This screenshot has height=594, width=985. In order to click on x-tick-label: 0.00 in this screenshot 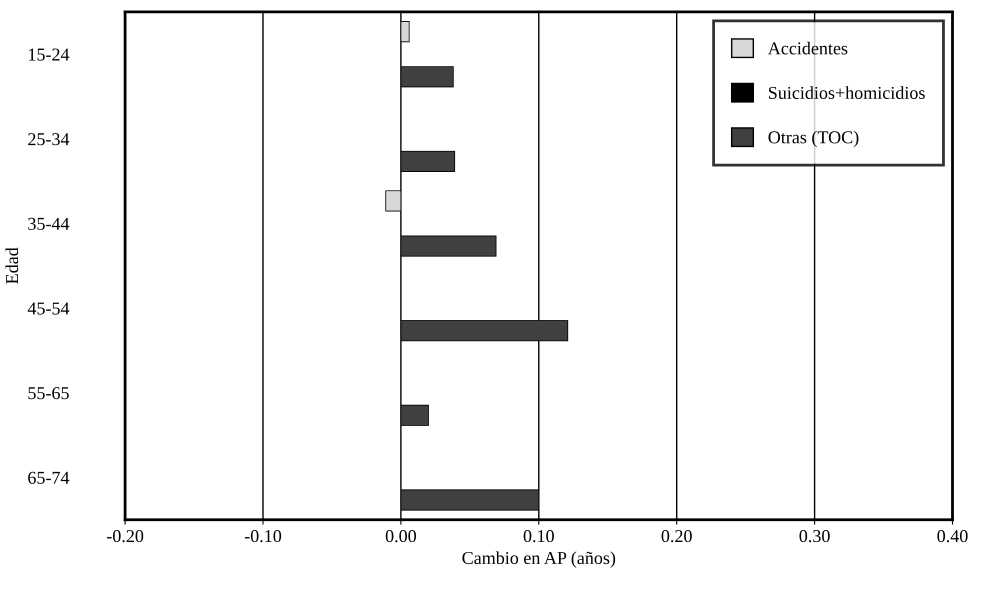, I will do `click(401, 536)`.